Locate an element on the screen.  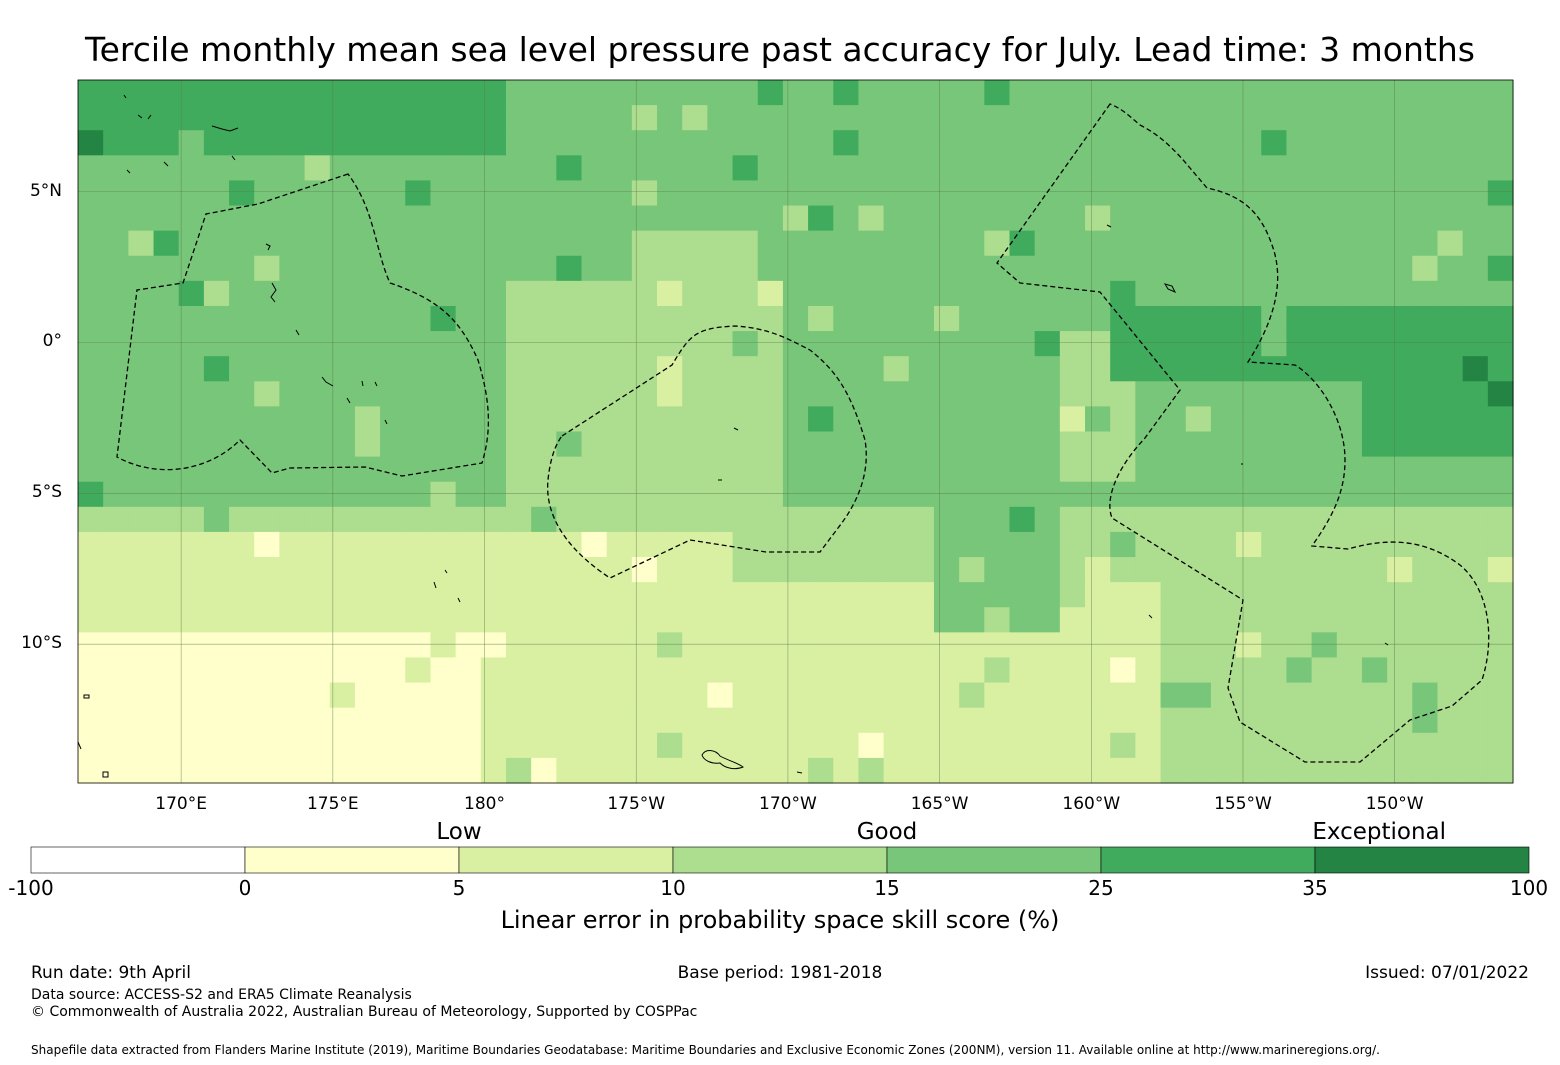
palmyra-atoll is located at coordinates (1109, 226).